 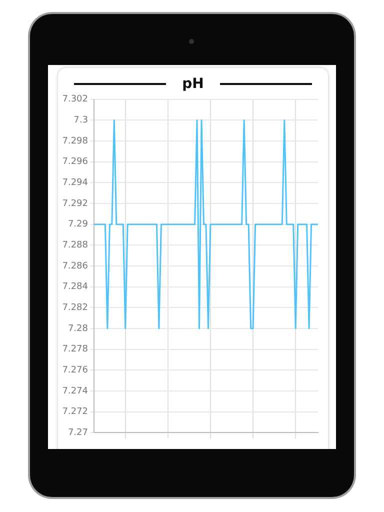 I want to click on y-tick-label: 7.274, so click(x=75, y=391).